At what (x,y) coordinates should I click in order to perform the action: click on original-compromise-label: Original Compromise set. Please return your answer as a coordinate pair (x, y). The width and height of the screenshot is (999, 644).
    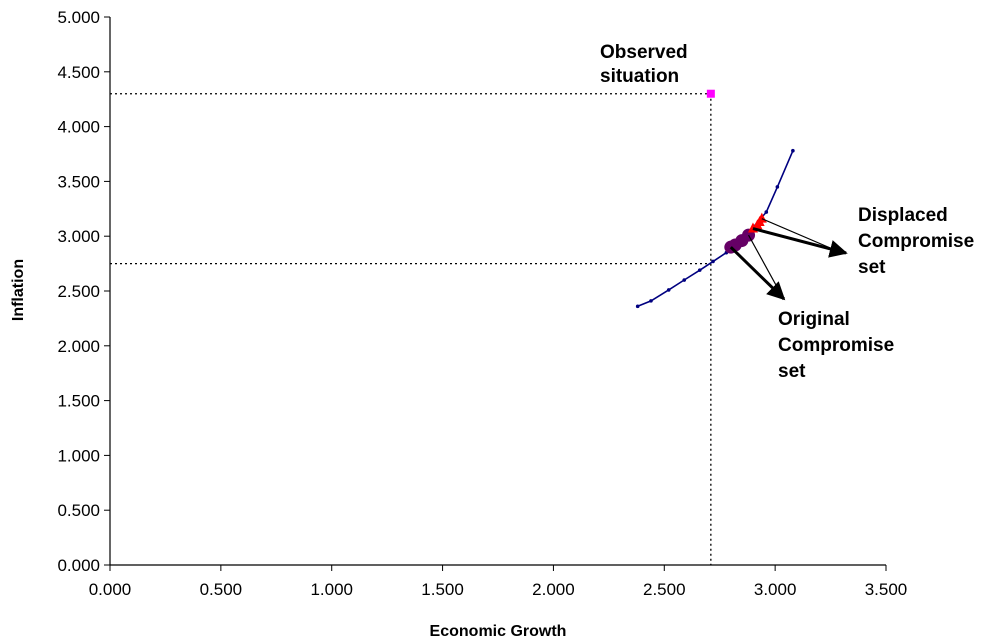
    Looking at the image, I should click on (836, 345).